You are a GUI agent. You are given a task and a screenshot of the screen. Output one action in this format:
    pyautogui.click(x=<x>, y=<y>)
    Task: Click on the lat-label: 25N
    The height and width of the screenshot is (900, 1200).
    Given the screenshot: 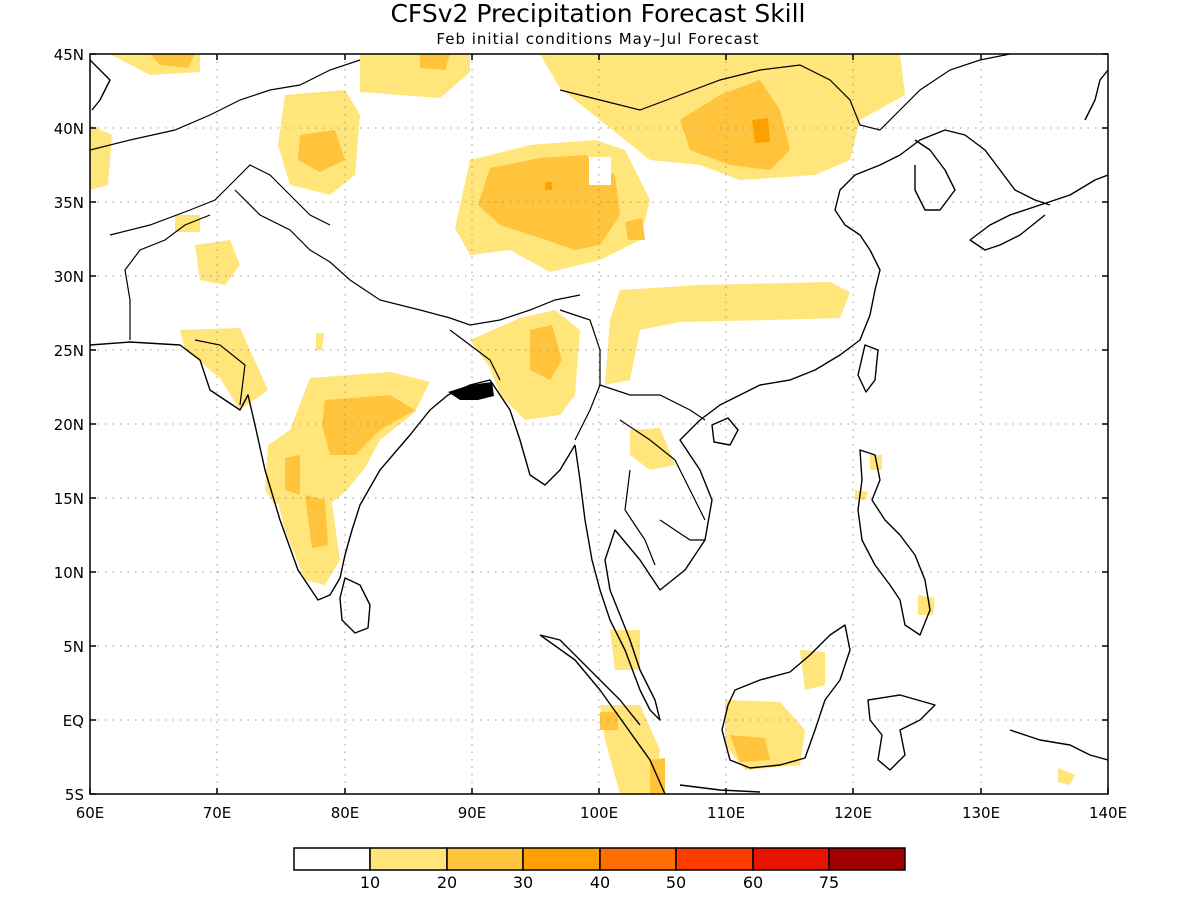 What is the action you would take?
    pyautogui.click(x=69, y=351)
    